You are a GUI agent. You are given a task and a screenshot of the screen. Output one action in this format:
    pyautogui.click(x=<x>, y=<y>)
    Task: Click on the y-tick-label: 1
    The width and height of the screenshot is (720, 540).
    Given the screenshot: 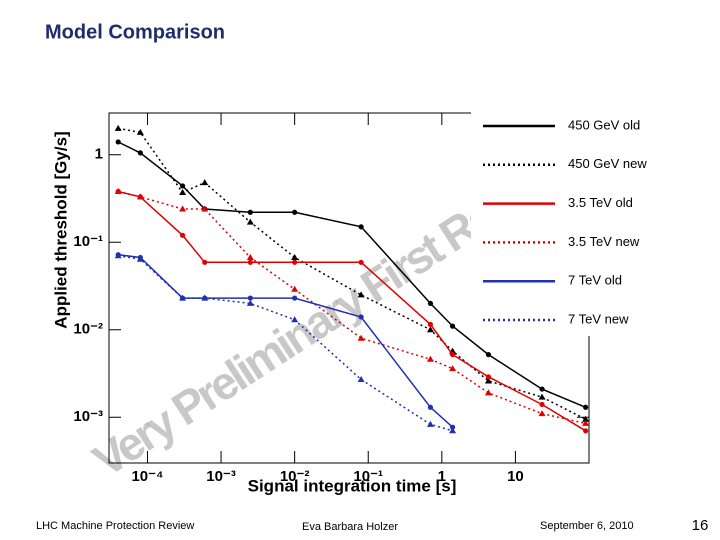 What is the action you would take?
    pyautogui.click(x=99, y=154)
    